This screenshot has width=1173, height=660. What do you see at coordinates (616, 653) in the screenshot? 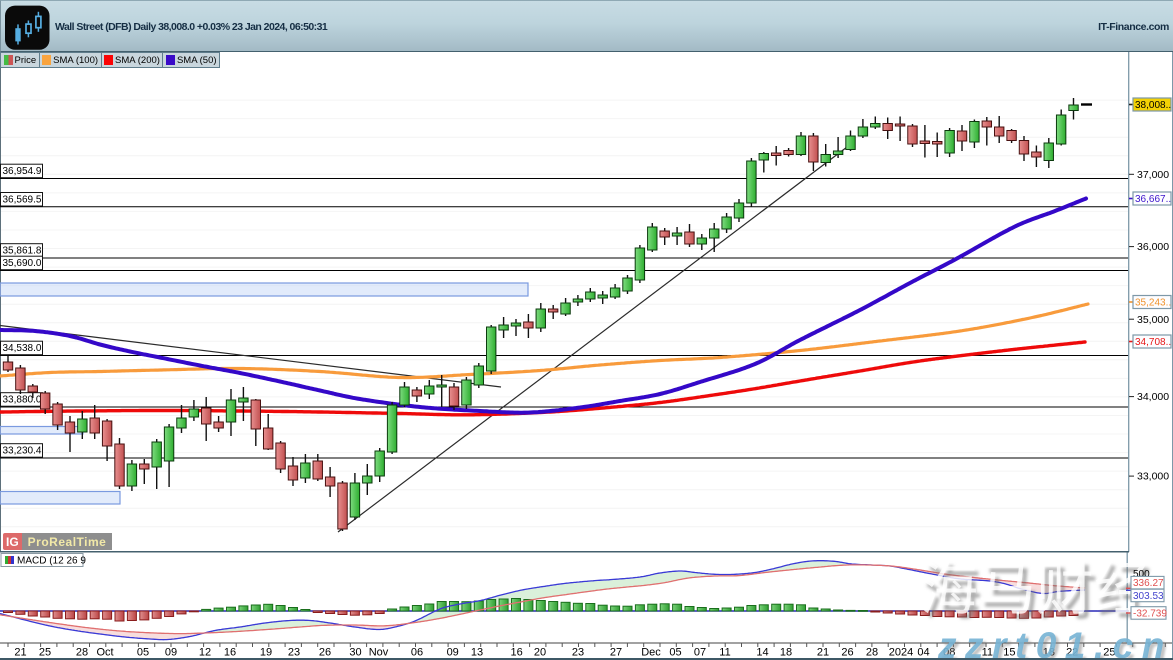
I see `svg-text: 27` at bounding box center [616, 653].